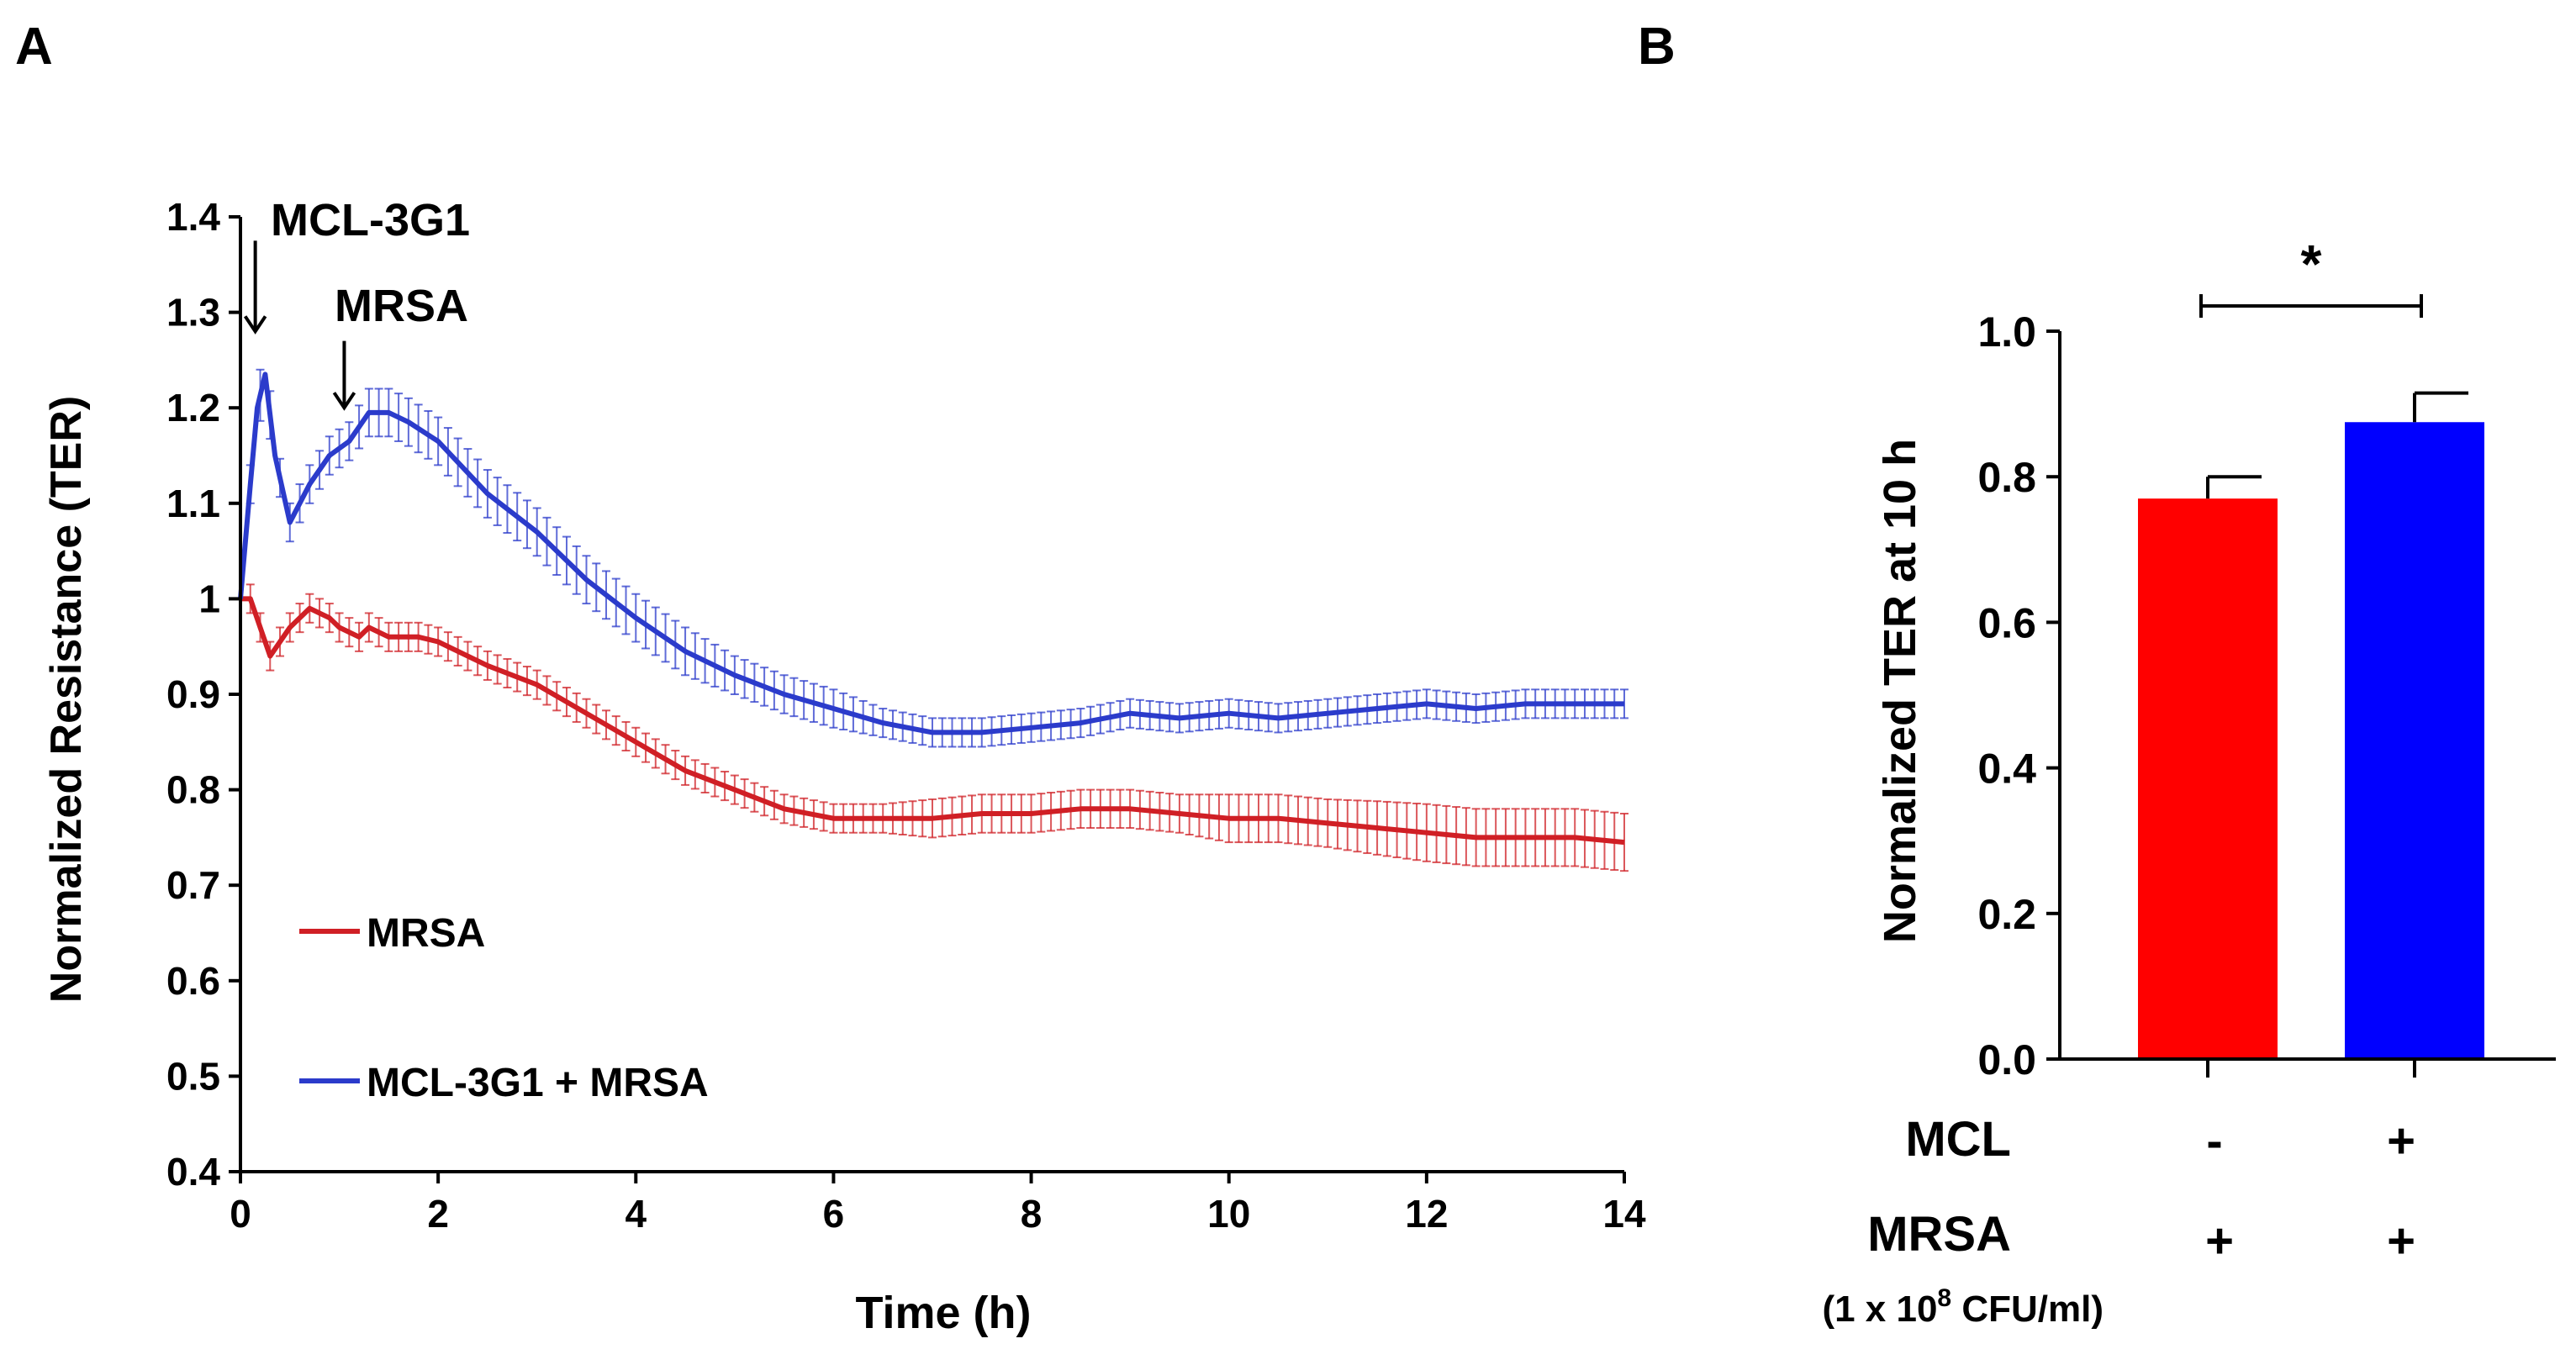  Describe the element at coordinates (2311, 264) in the screenshot. I see `significance-star: *` at that location.